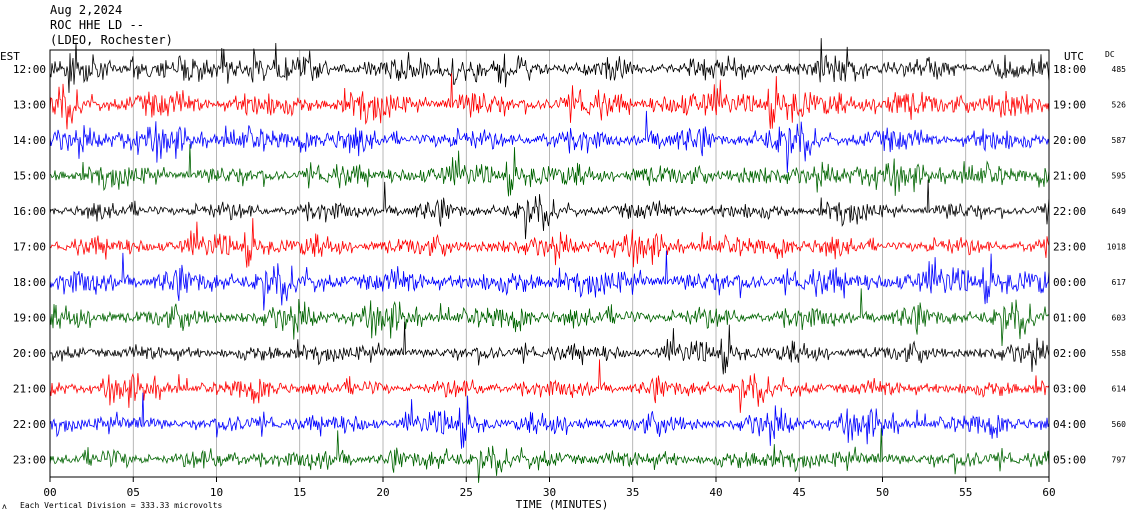  I want to click on utc-time-label: 18:00, so click(1069, 69).